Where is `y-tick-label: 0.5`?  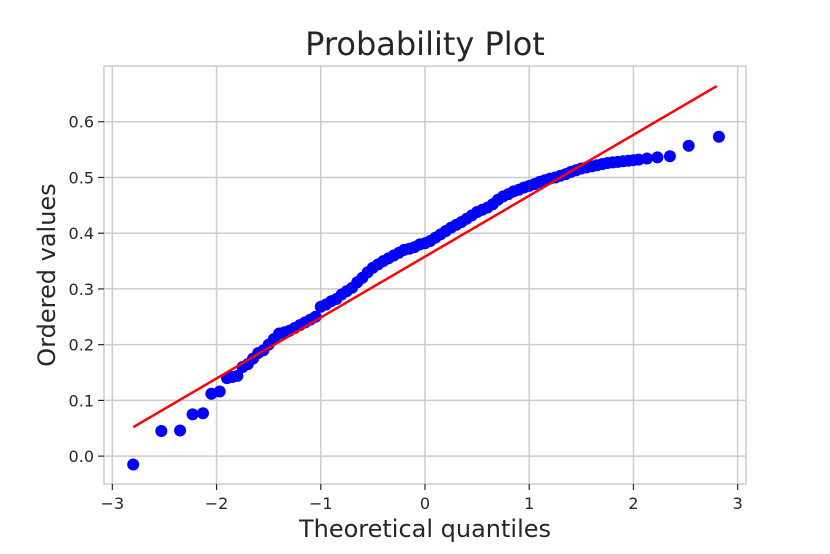 y-tick-label: 0.5 is located at coordinates (81, 177).